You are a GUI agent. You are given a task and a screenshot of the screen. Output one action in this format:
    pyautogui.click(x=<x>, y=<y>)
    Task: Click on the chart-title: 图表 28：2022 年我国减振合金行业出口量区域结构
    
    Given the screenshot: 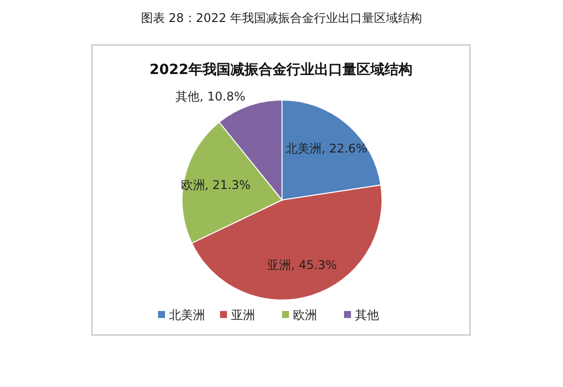 What is the action you would take?
    pyautogui.click(x=281, y=18)
    